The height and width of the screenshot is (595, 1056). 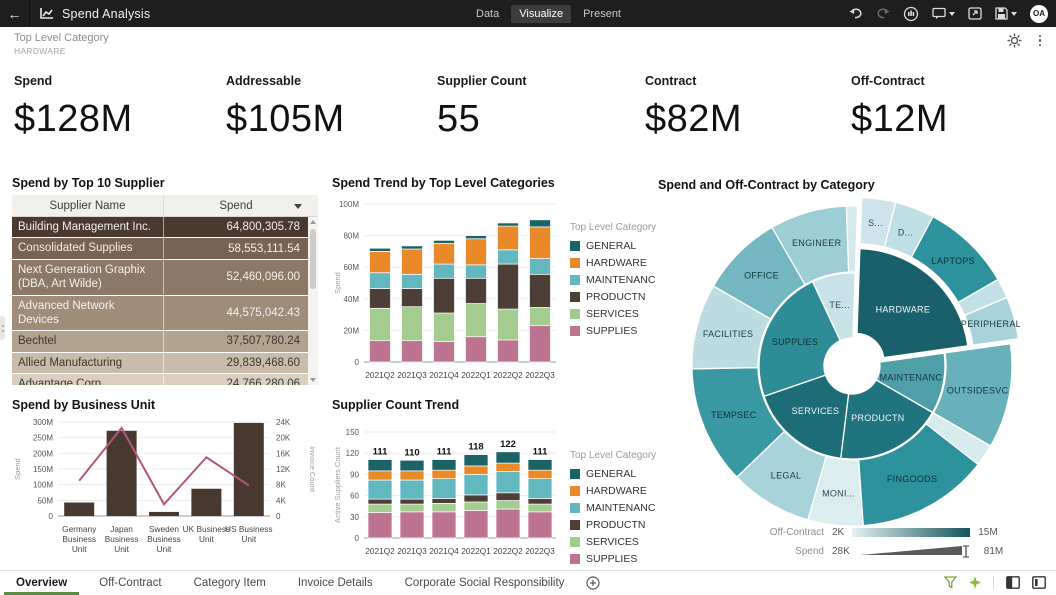 What do you see at coordinates (833, 307) in the screenshot?
I see `sunburst-segment-te` at bounding box center [833, 307].